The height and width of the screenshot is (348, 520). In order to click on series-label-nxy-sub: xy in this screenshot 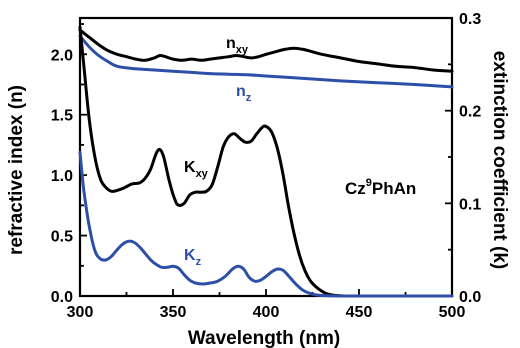, I will do `click(242, 50)`.